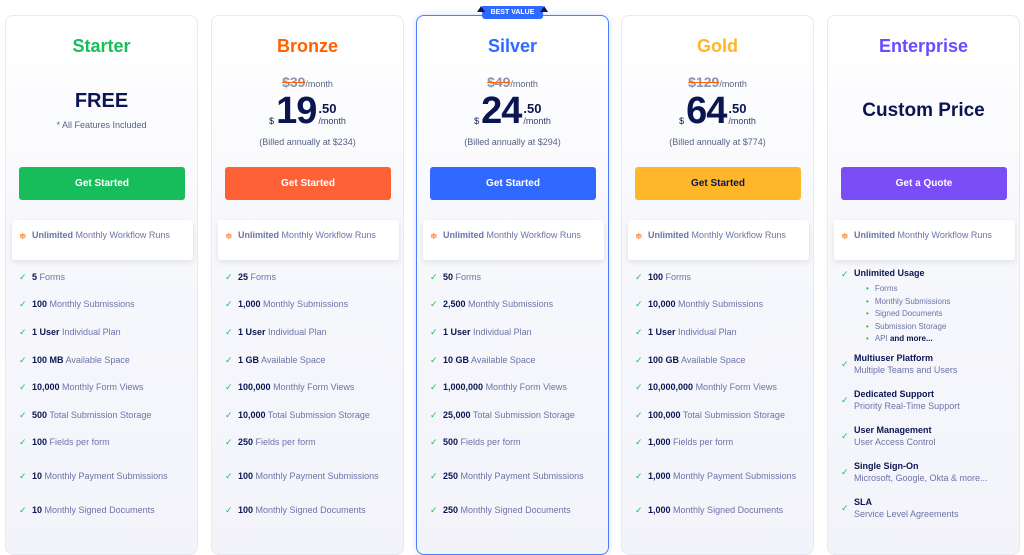 This screenshot has height=555, width=1024. What do you see at coordinates (512, 142) in the screenshot?
I see `billed-annually: (Billed annually at $294)` at bounding box center [512, 142].